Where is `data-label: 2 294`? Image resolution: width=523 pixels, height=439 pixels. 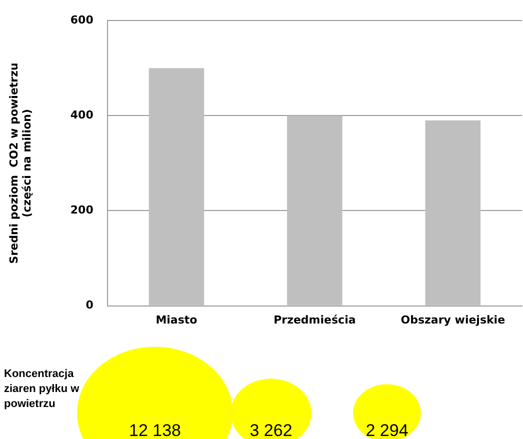 data-label: 2 294 is located at coordinates (387, 430).